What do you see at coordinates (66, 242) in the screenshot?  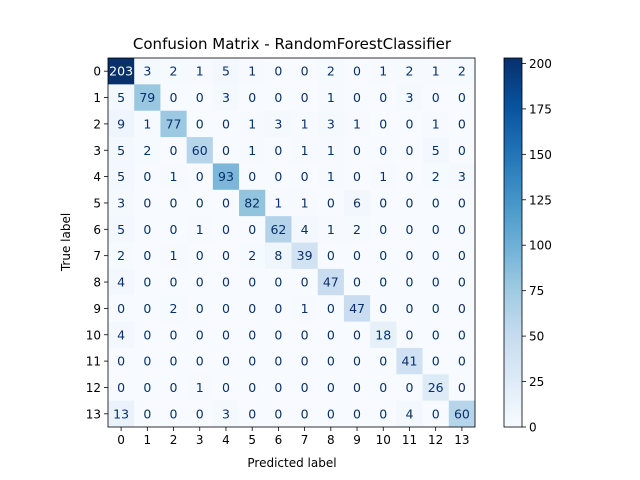 I see `y-axis-label: True label` at bounding box center [66, 242].